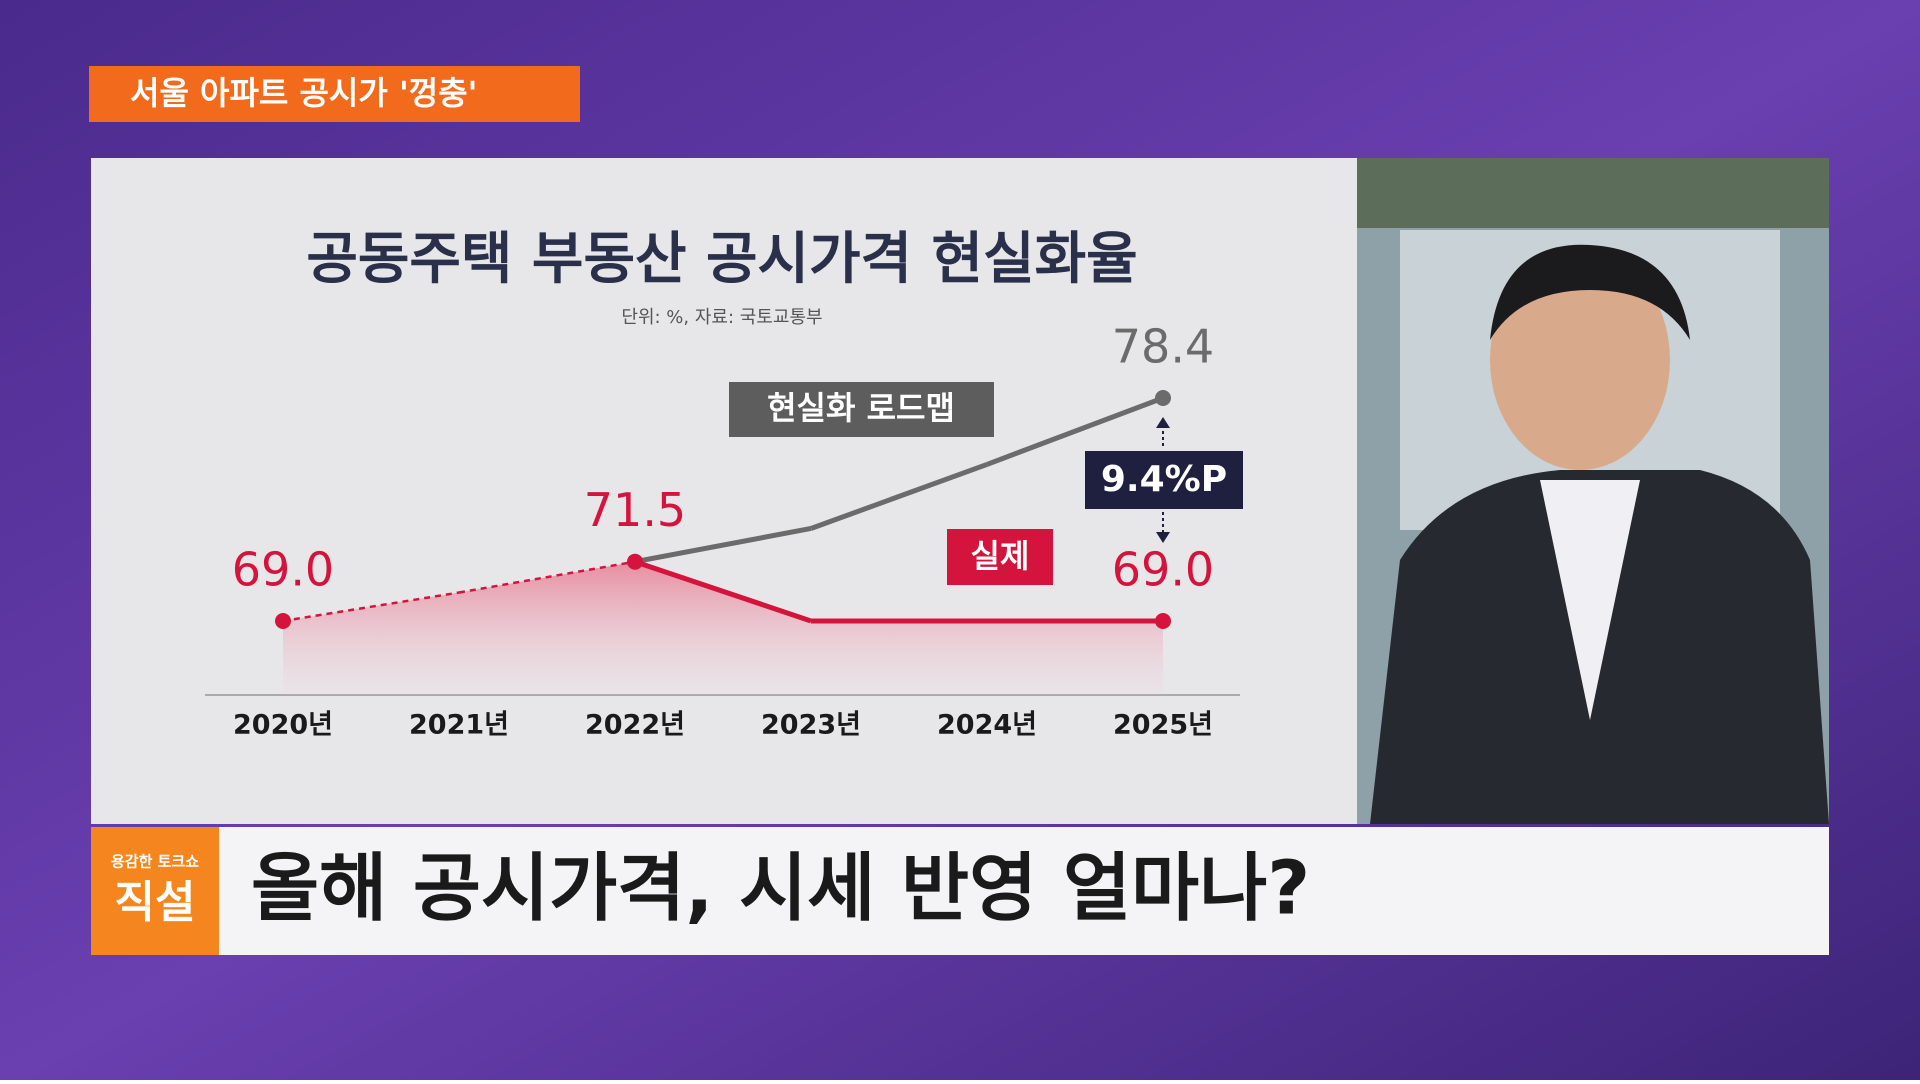  Describe the element at coordinates (721, 317) in the screenshot. I see `chart-subtitle: 단위: %, 자료: 국토교통부` at that location.